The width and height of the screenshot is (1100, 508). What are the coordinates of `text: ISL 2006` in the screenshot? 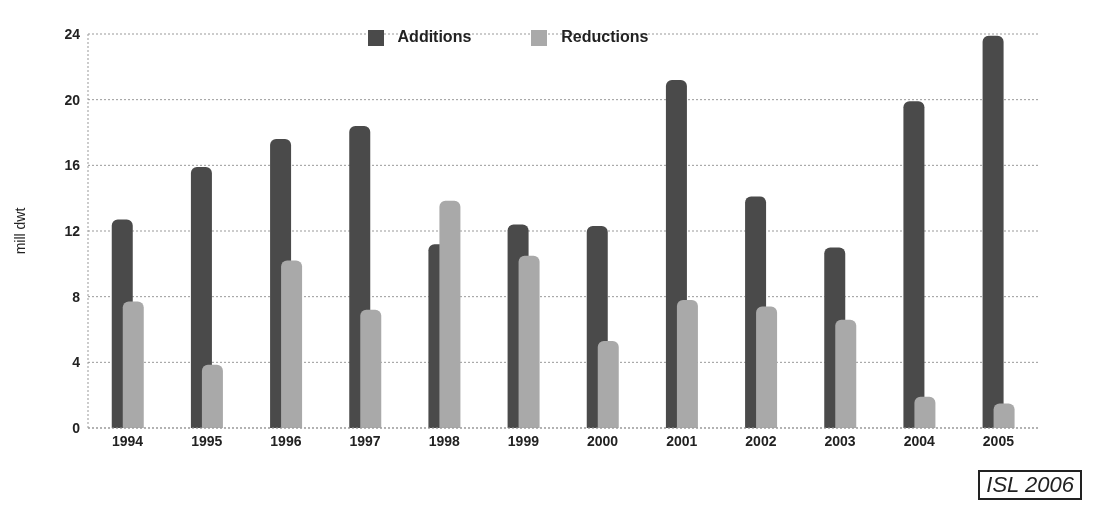 It's located at (1030, 485).